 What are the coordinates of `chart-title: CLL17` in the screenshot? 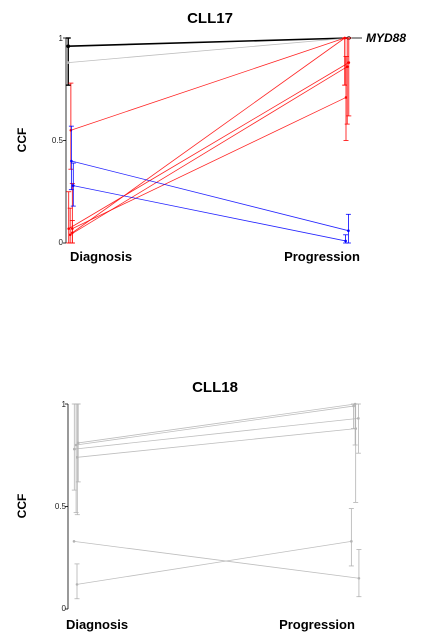 It's located at (210, 18).